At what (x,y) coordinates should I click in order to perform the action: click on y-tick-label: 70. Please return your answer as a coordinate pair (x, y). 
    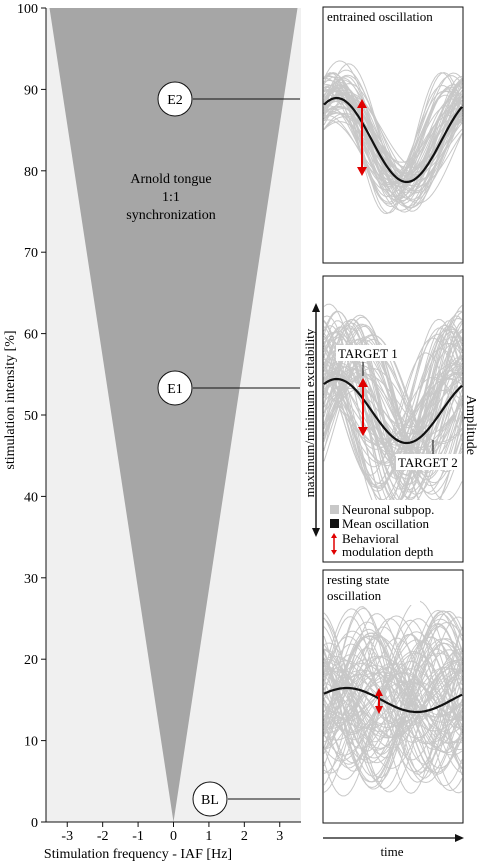
    Looking at the image, I should click on (31, 253).